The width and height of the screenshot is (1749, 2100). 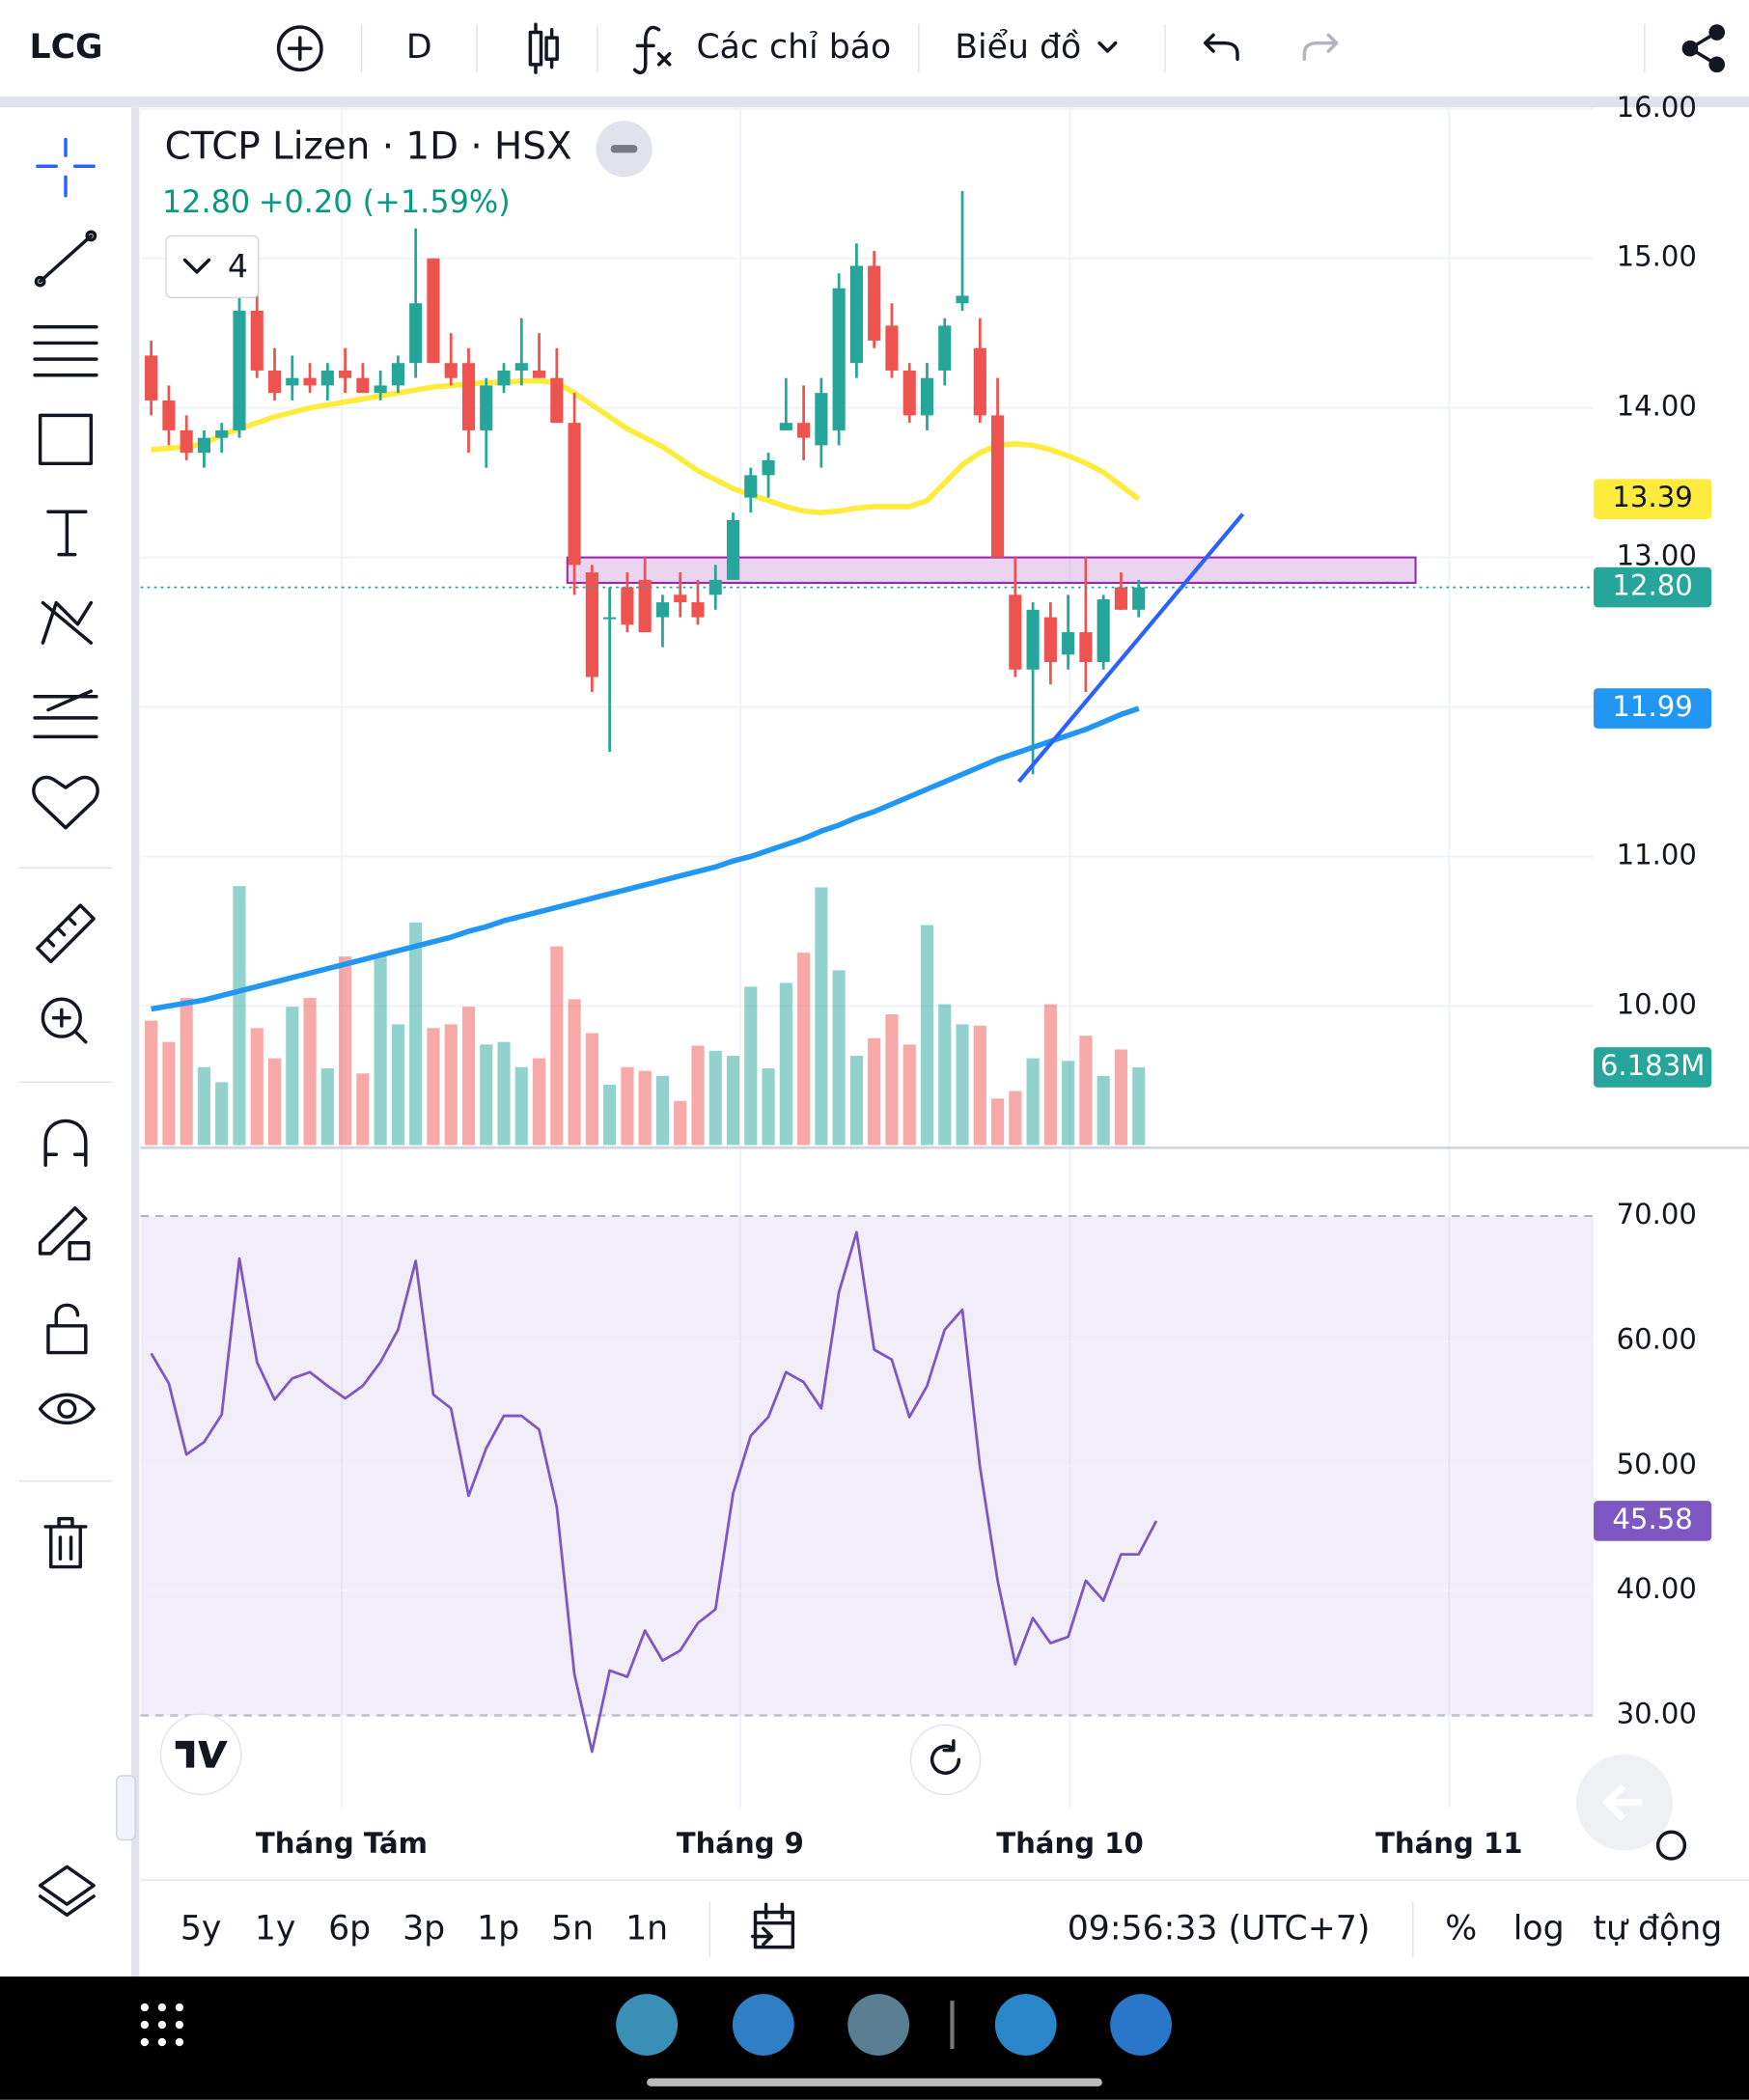 What do you see at coordinates (793, 47) in the screenshot?
I see `indicators-button: Các chỉ báo` at bounding box center [793, 47].